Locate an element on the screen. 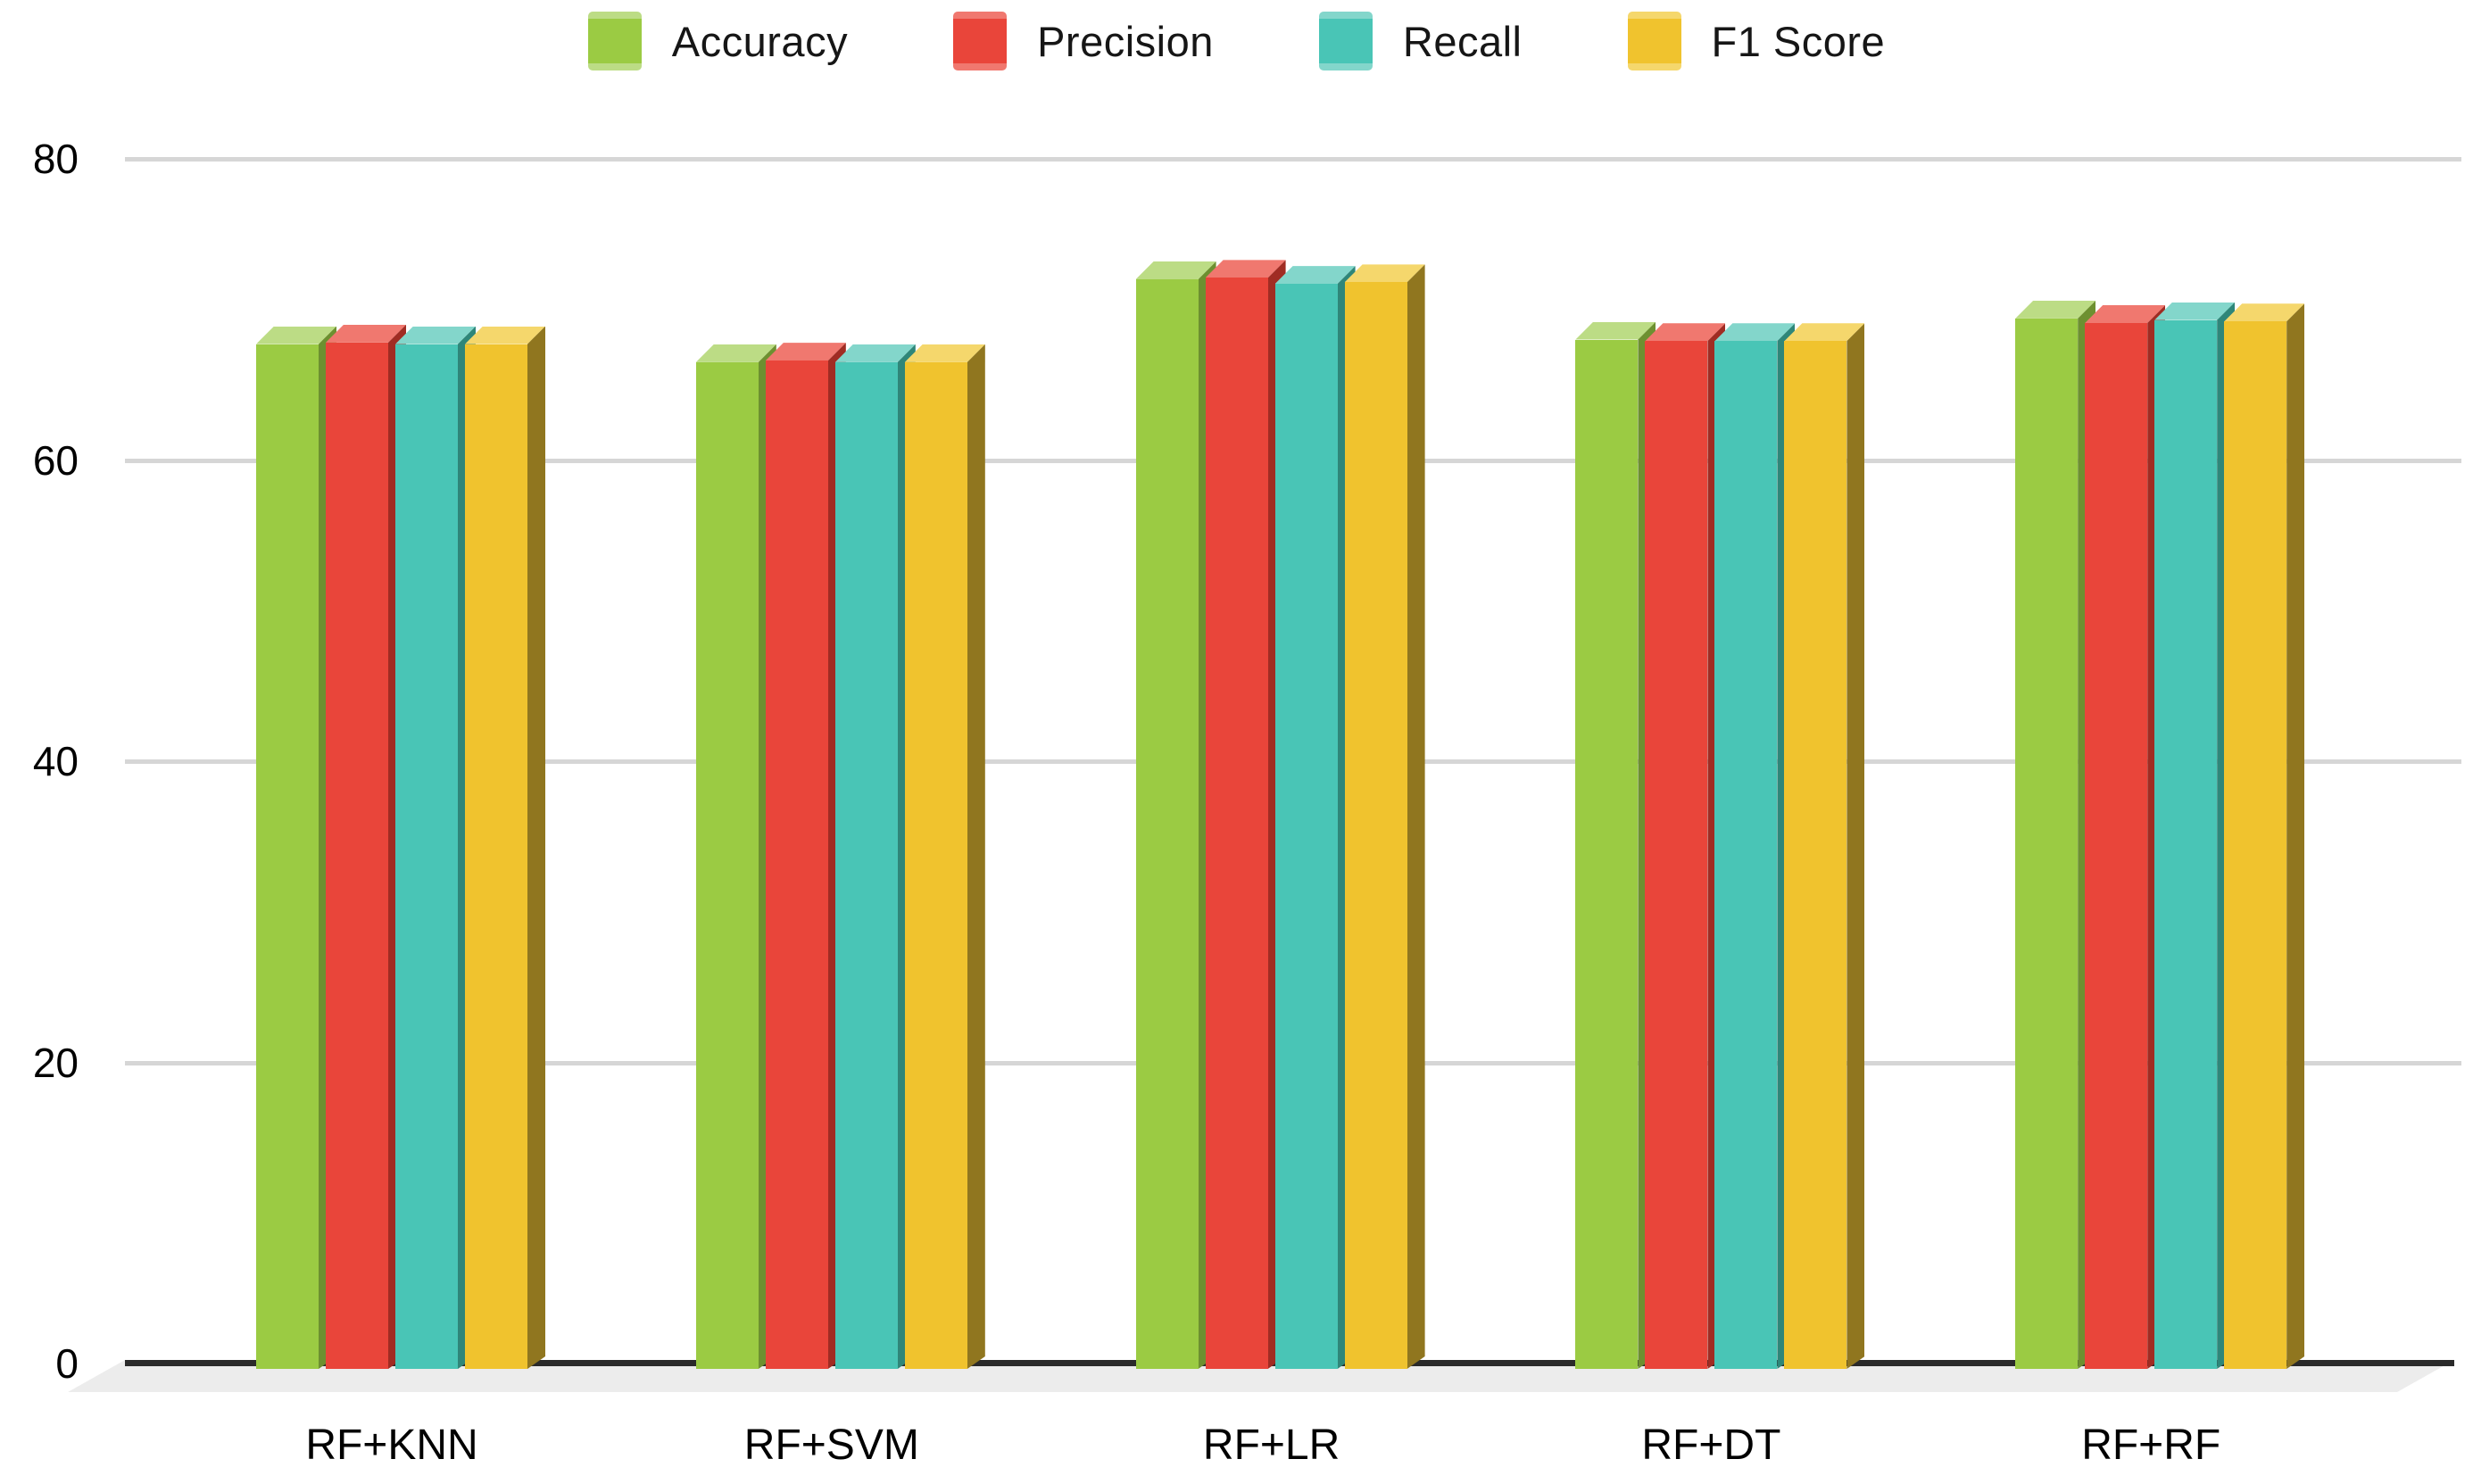 The height and width of the screenshot is (1484, 2473). chart-legend: Accuracy Precision Recall F1 Score is located at coordinates (1237, 41).